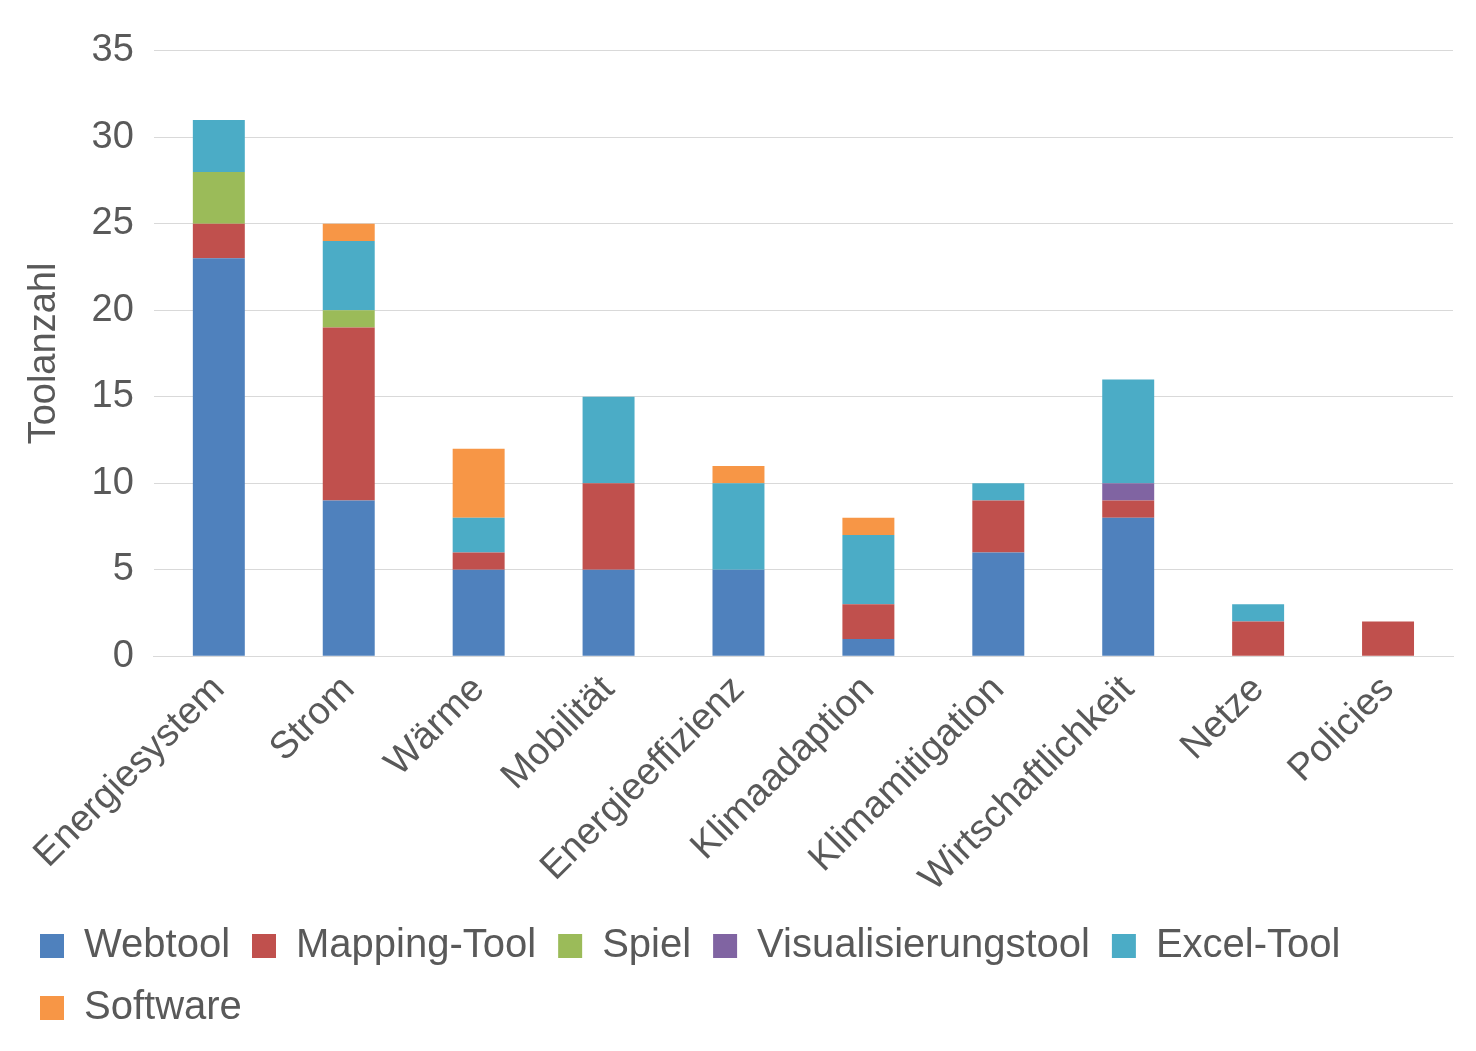 Image resolution: width=1476 pixels, height=1051 pixels. Describe the element at coordinates (112, 221) in the screenshot. I see `y-tick-label: 25` at that location.